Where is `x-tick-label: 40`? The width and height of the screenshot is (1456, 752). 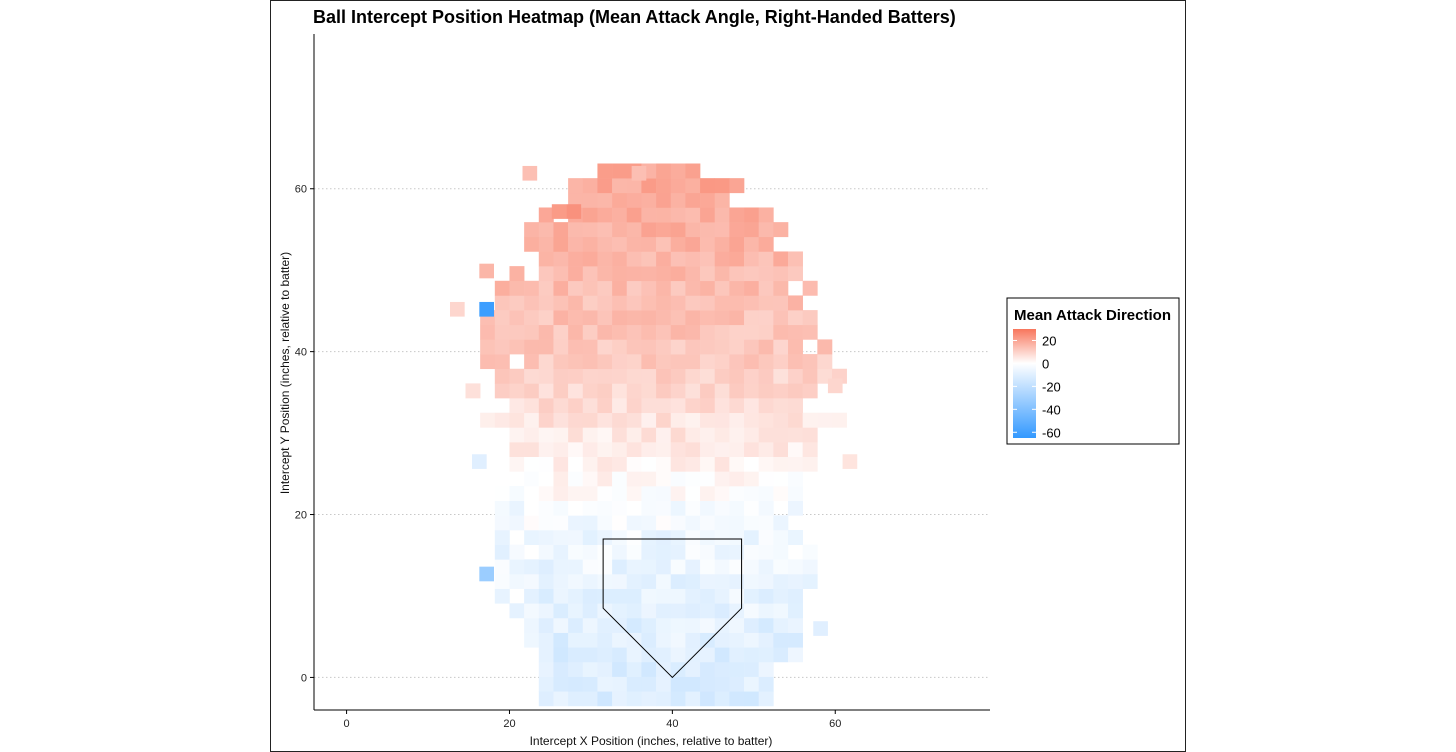 x-tick-label: 40 is located at coordinates (672, 724).